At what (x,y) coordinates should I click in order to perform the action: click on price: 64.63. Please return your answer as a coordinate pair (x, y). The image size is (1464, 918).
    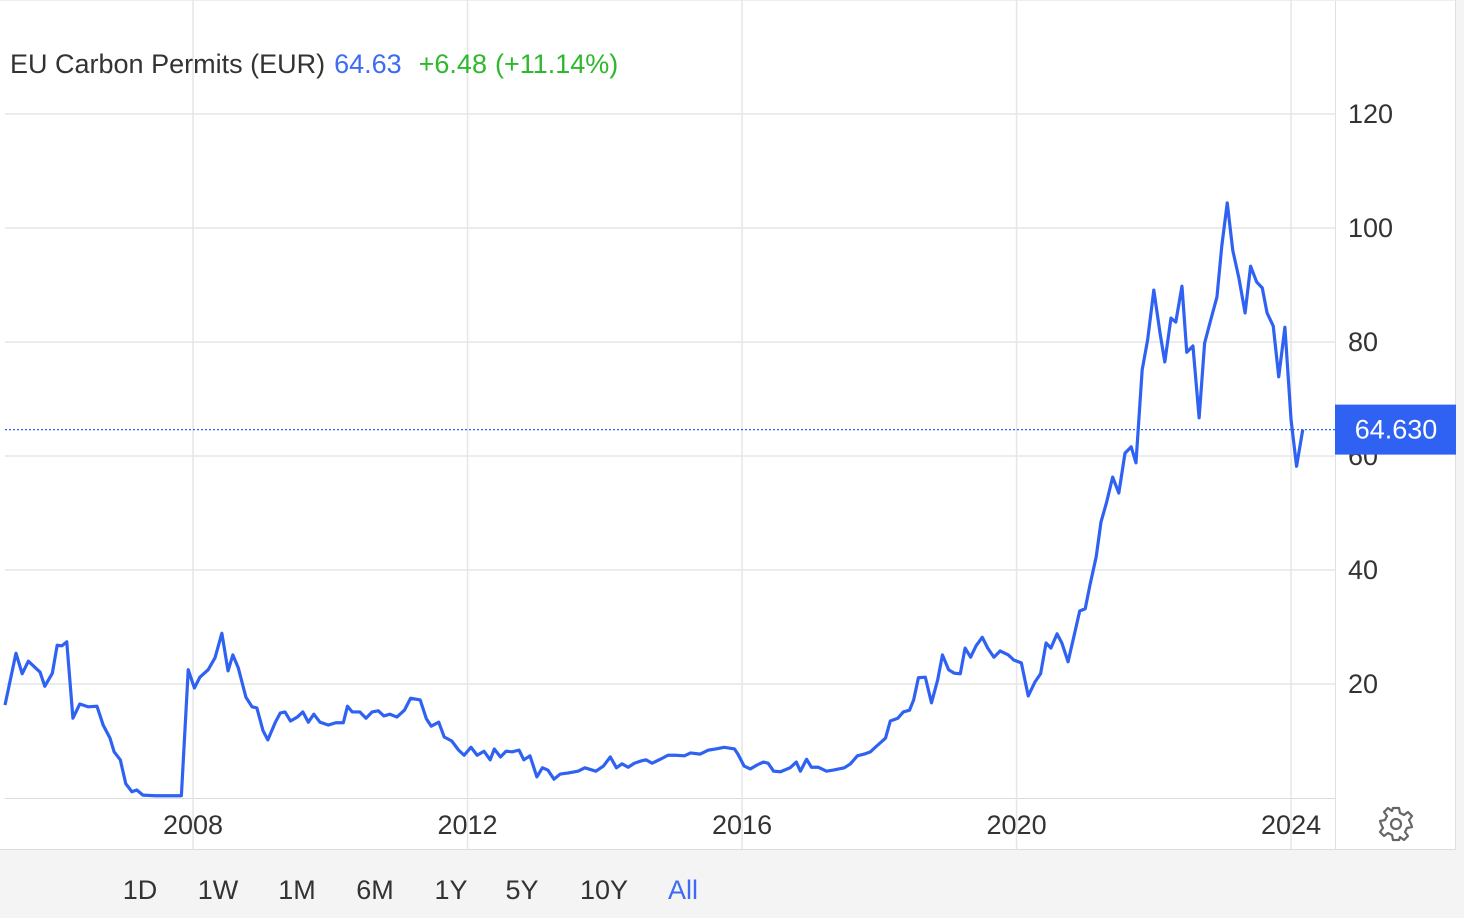
    Looking at the image, I should click on (368, 64).